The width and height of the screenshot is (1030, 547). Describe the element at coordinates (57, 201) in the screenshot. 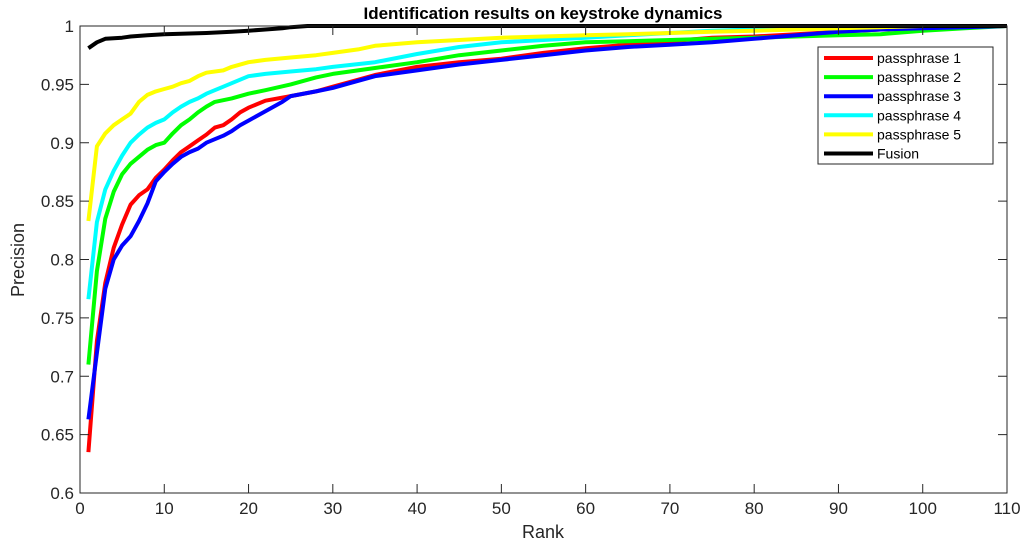

I see `y-tick-label: 0.85` at that location.